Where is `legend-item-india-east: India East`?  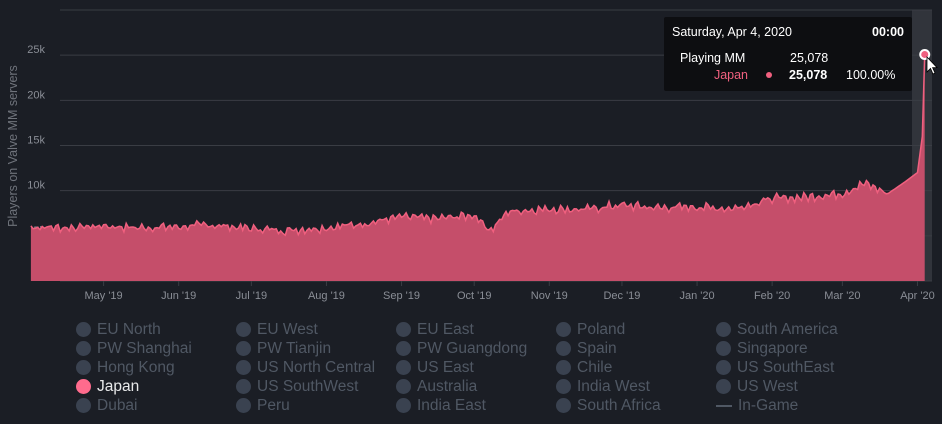
legend-item-india-east: India East is located at coordinates (441, 405).